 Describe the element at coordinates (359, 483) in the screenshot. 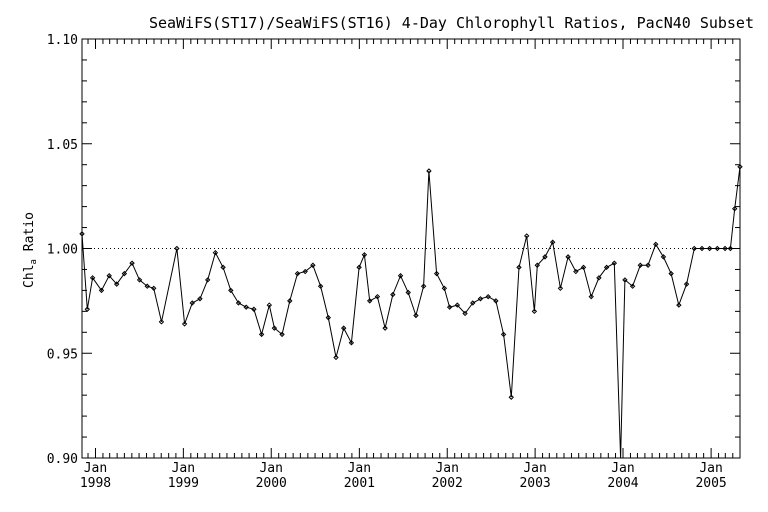

I see `x-tick-label-year: 2001` at that location.